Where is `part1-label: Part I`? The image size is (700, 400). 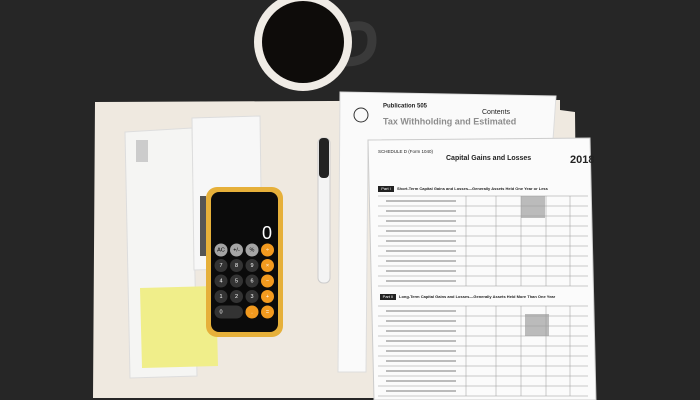
part1-label: Part I is located at coordinates (386, 188).